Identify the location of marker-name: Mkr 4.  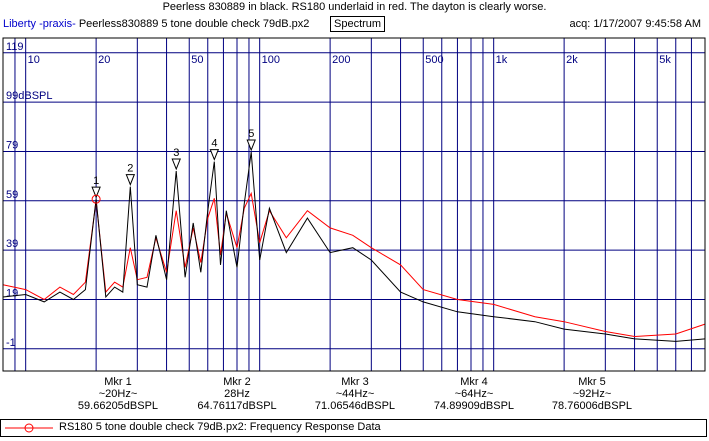
(474, 382).